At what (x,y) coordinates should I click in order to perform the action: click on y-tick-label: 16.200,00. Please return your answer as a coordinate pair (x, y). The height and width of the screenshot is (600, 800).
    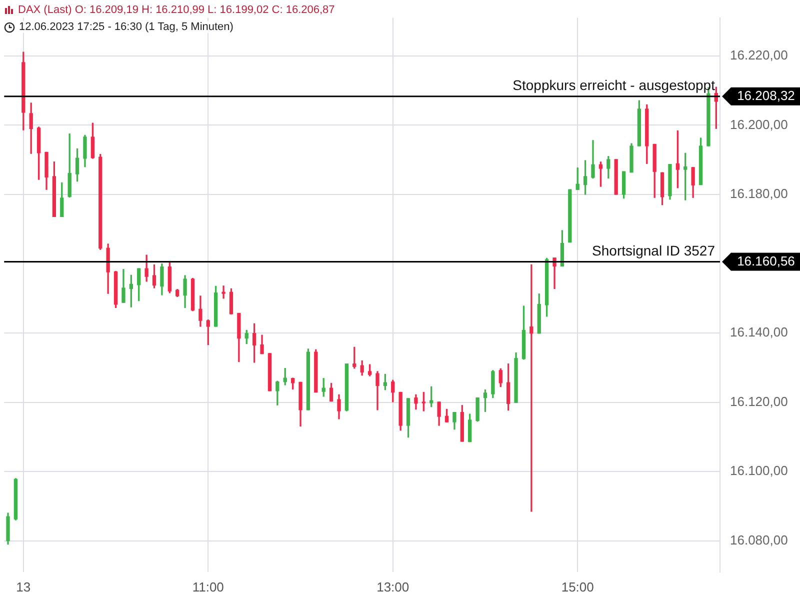
    Looking at the image, I should click on (759, 124).